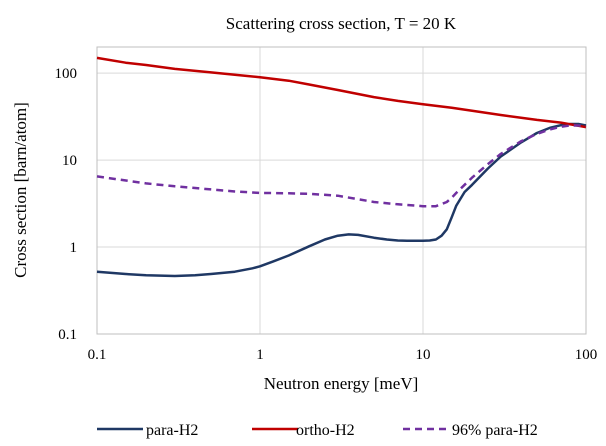 This screenshot has width=606, height=446. Describe the element at coordinates (69, 161) in the screenshot. I see `y-tick-label: 10` at that location.